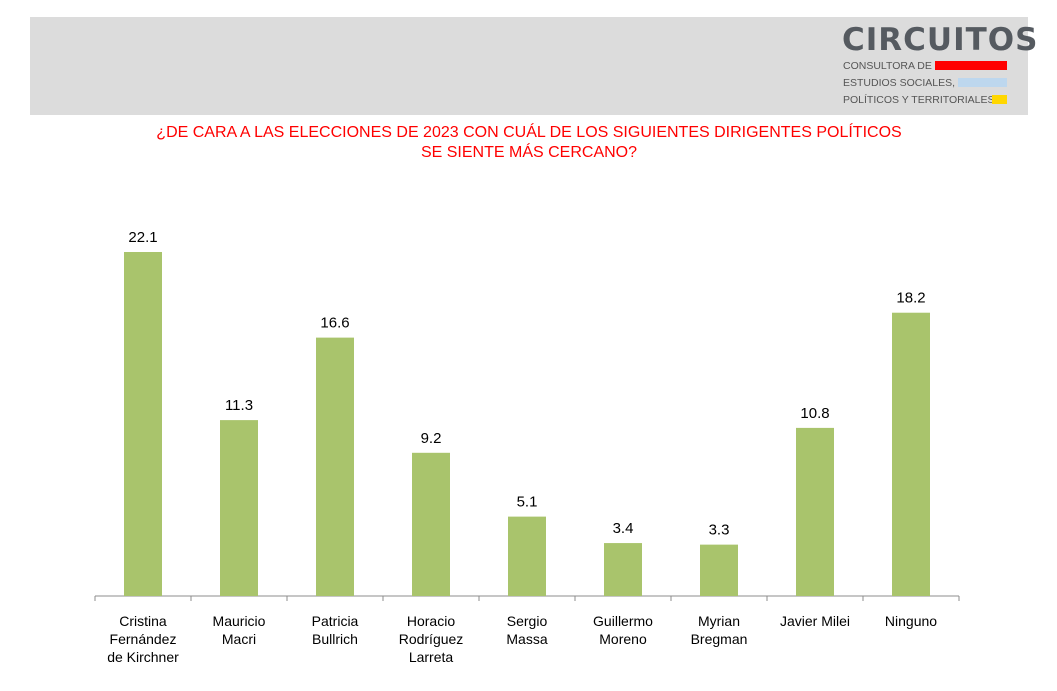  I want to click on x-tick-label-line: Larreta, so click(431, 657).